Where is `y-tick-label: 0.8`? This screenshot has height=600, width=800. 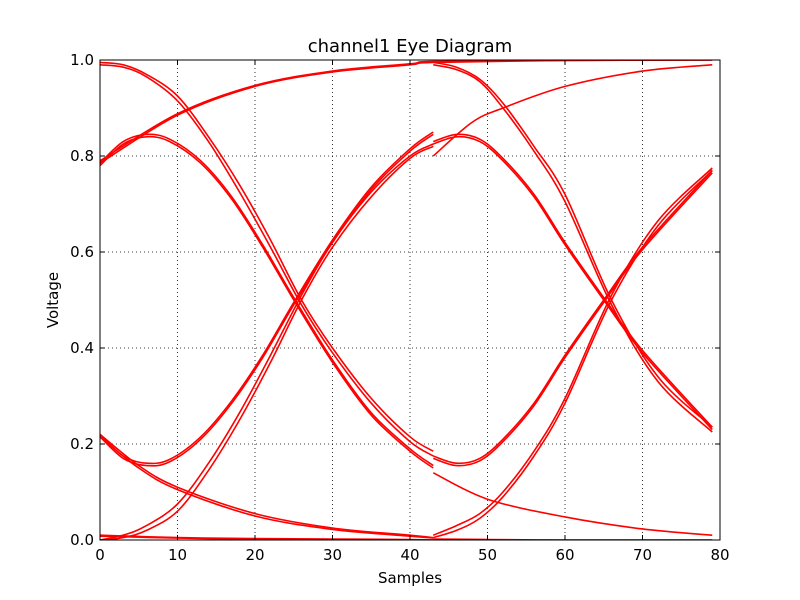 y-tick-label: 0.8 is located at coordinates (82, 156).